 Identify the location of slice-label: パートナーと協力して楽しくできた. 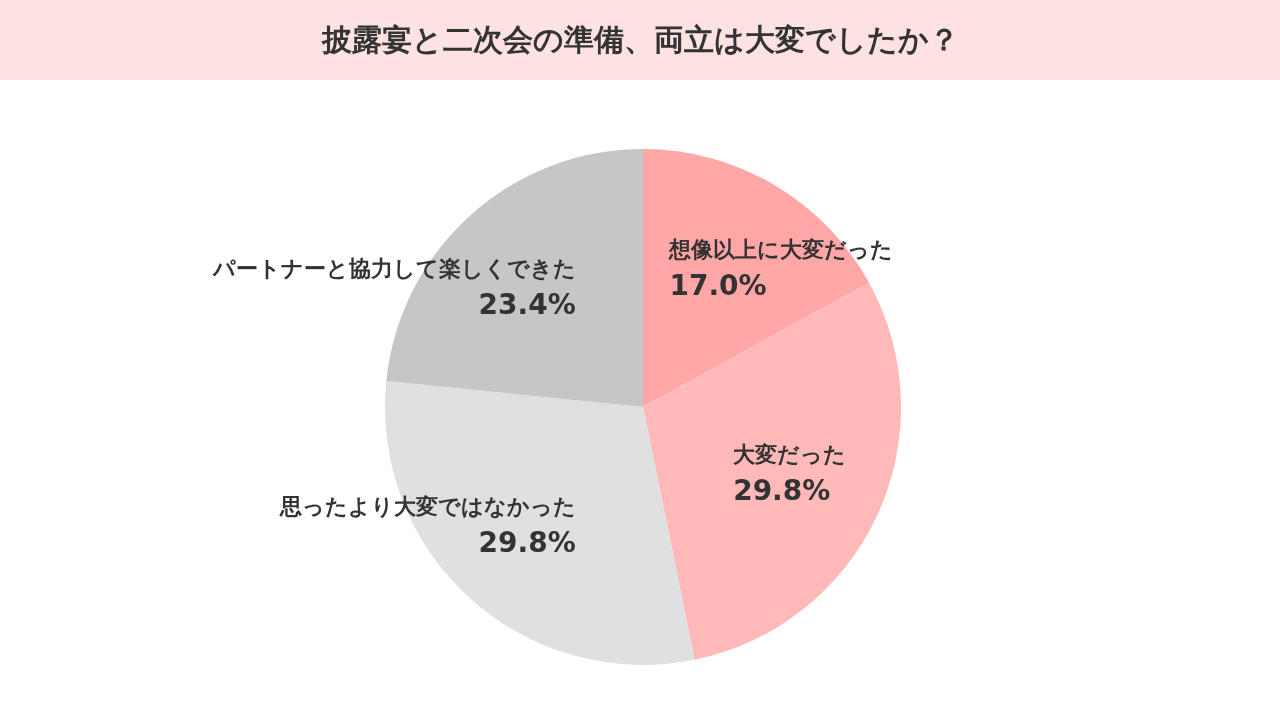
(393, 269).